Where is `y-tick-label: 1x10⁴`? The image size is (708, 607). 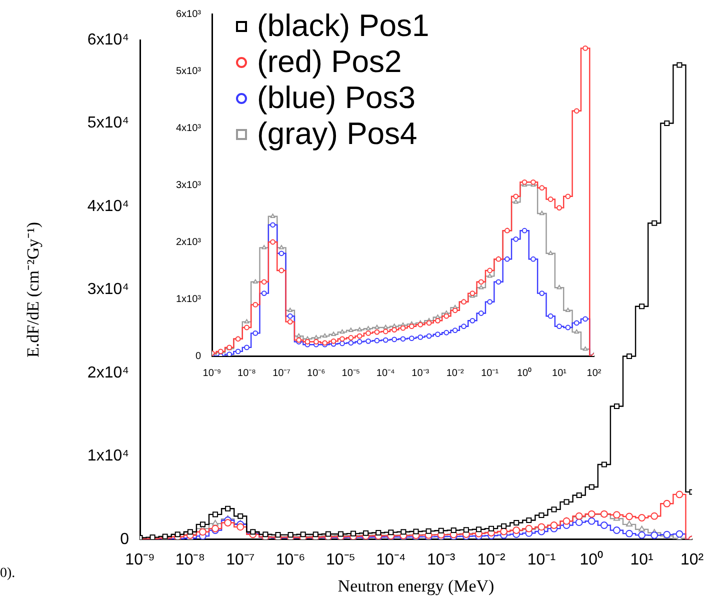
y-tick-label: 1x10⁴ is located at coordinates (108, 456).